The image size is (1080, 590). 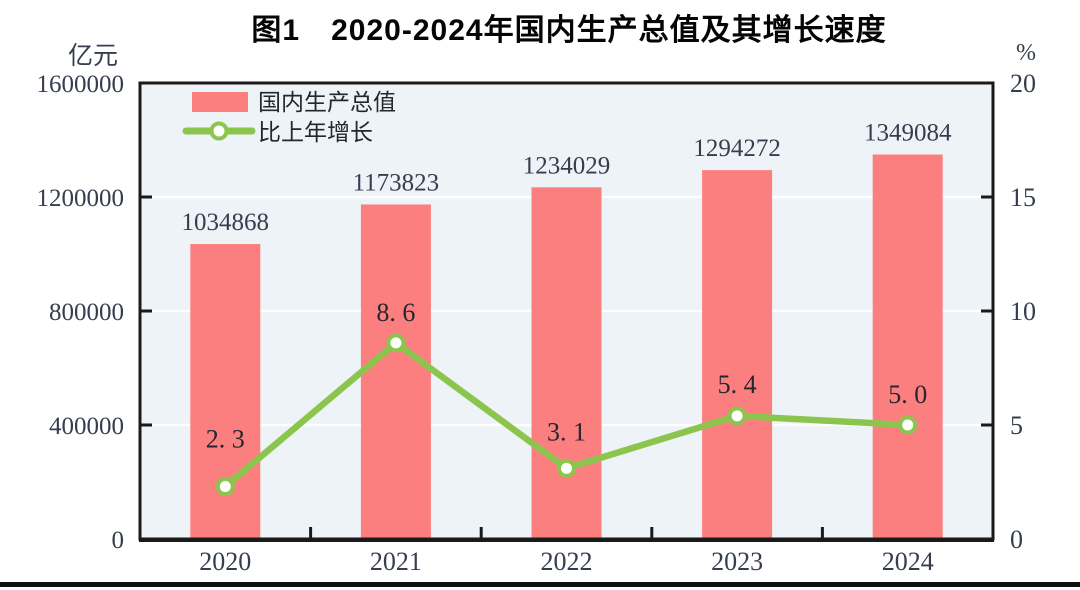 I want to click on growth-value-label-2020: 2. 3, so click(x=225, y=439).